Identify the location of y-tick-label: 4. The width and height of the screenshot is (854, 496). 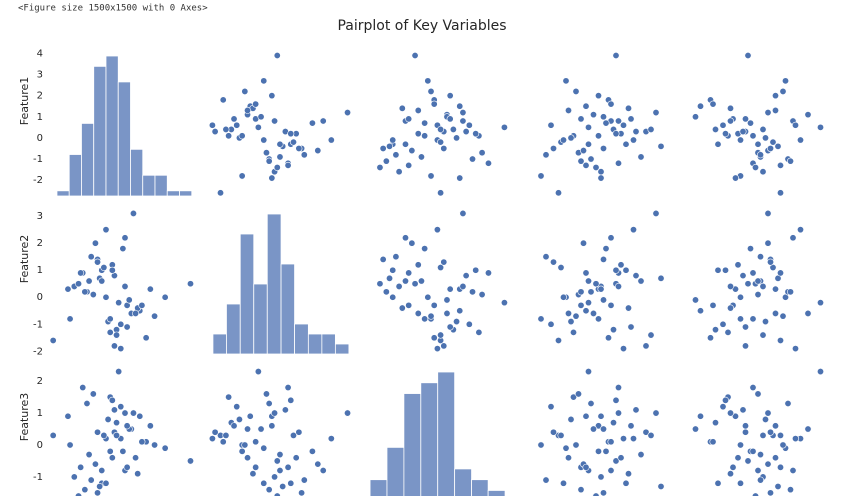
(40, 53).